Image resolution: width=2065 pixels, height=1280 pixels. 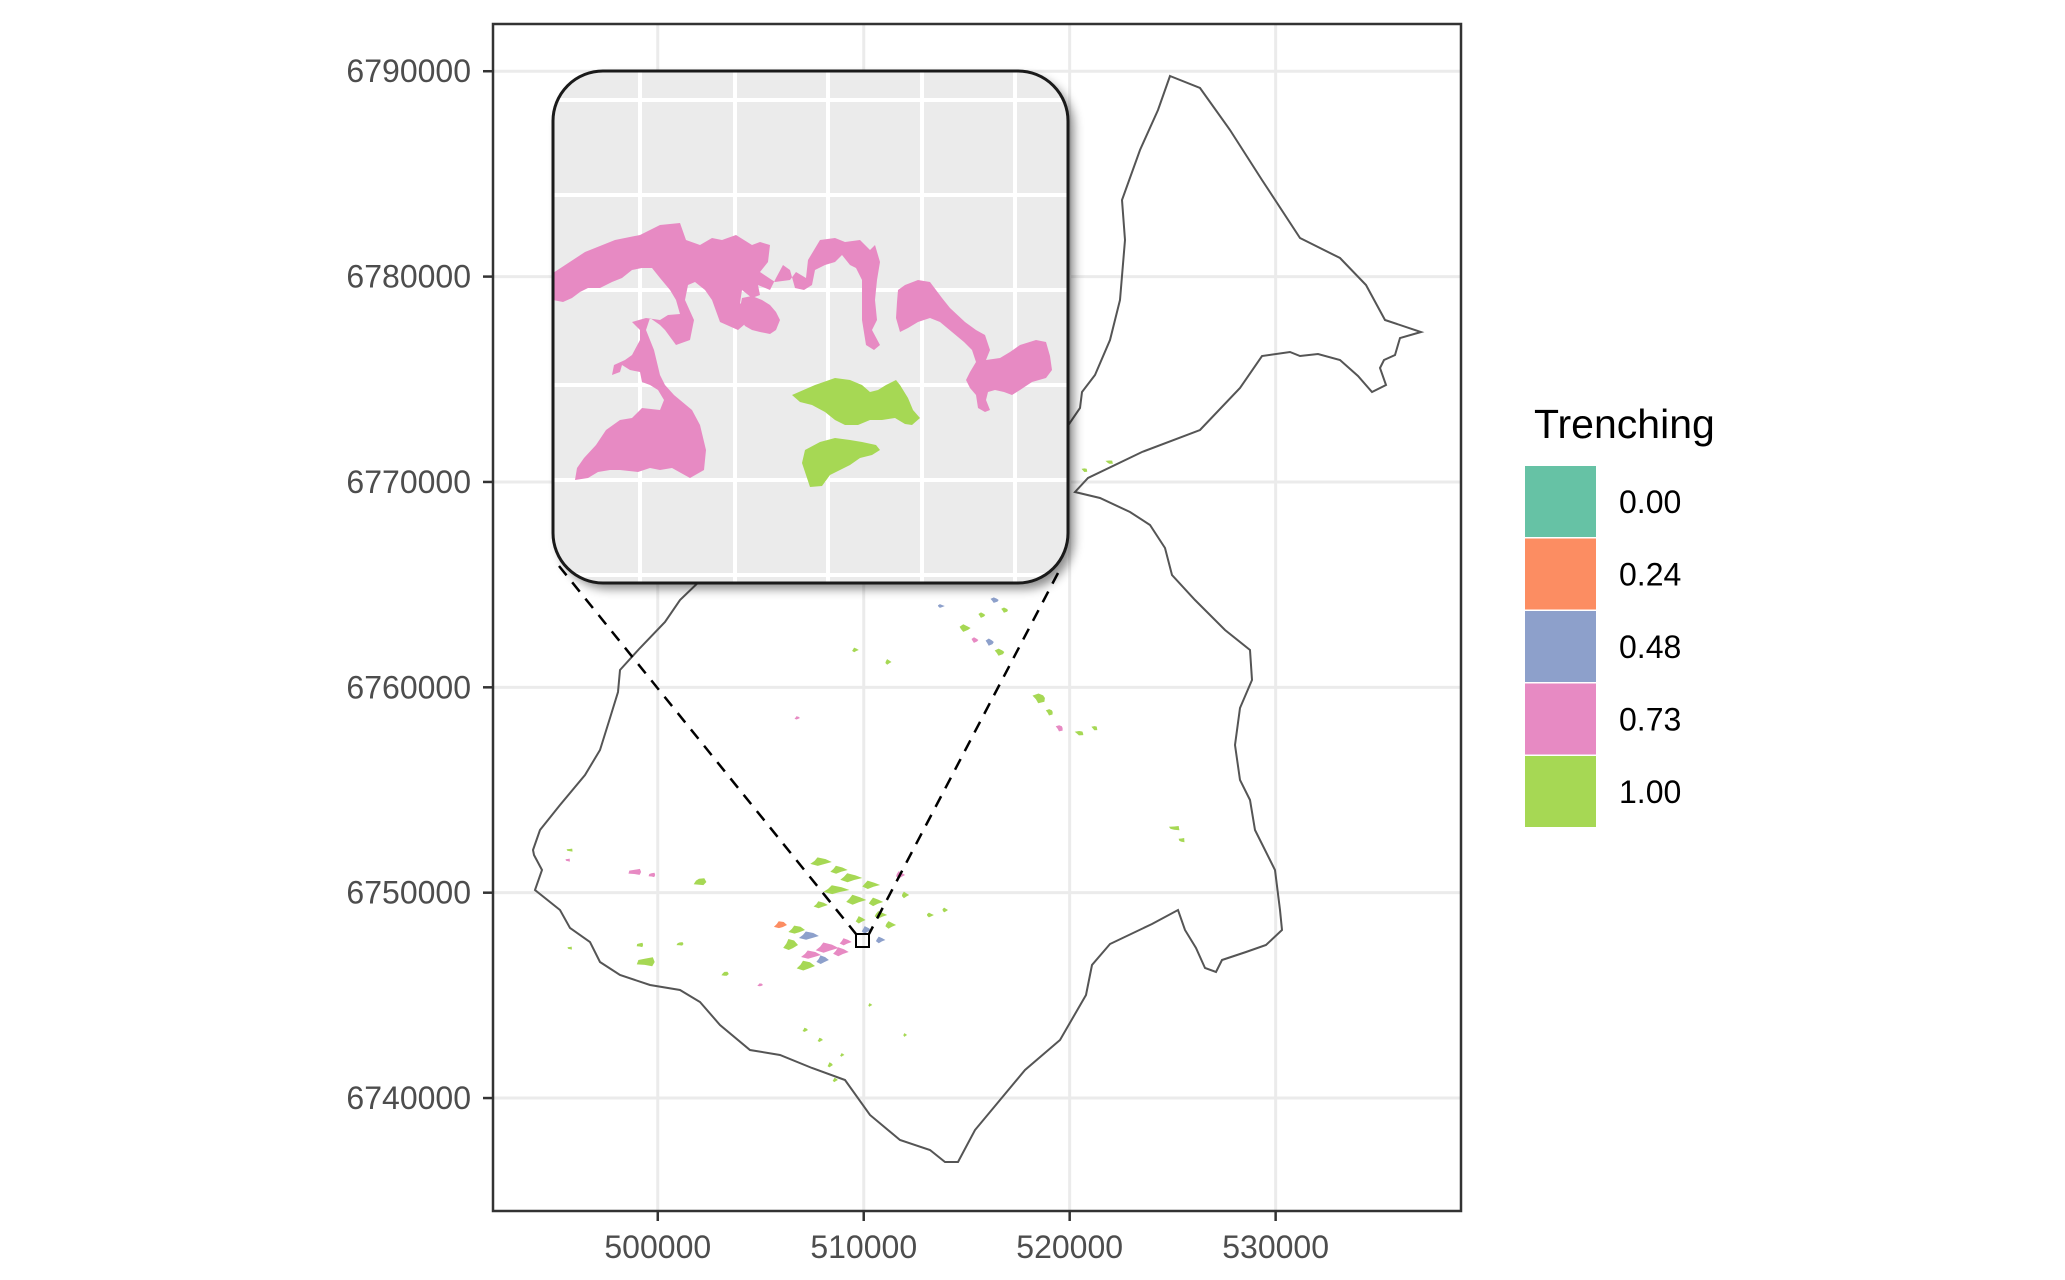 I want to click on legend-items: 0.00 0.24 0.48 0.73 1.00, so click(x=1603, y=646).